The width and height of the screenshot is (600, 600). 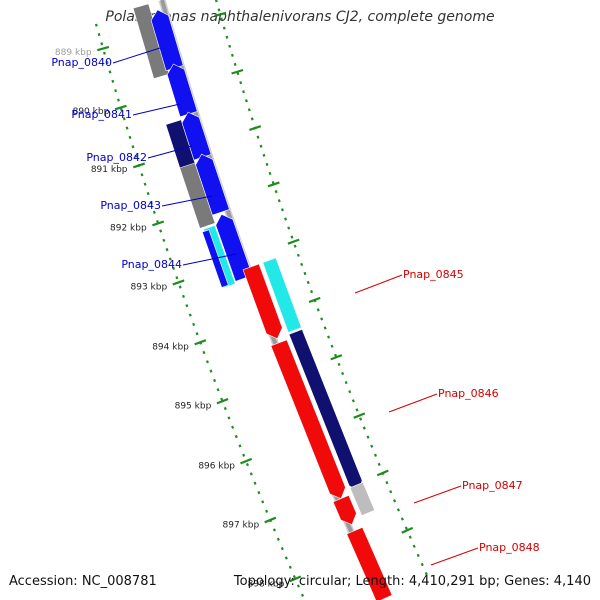 What do you see at coordinates (362, 499) in the screenshot?
I see `feature-lightgray-block` at bounding box center [362, 499].